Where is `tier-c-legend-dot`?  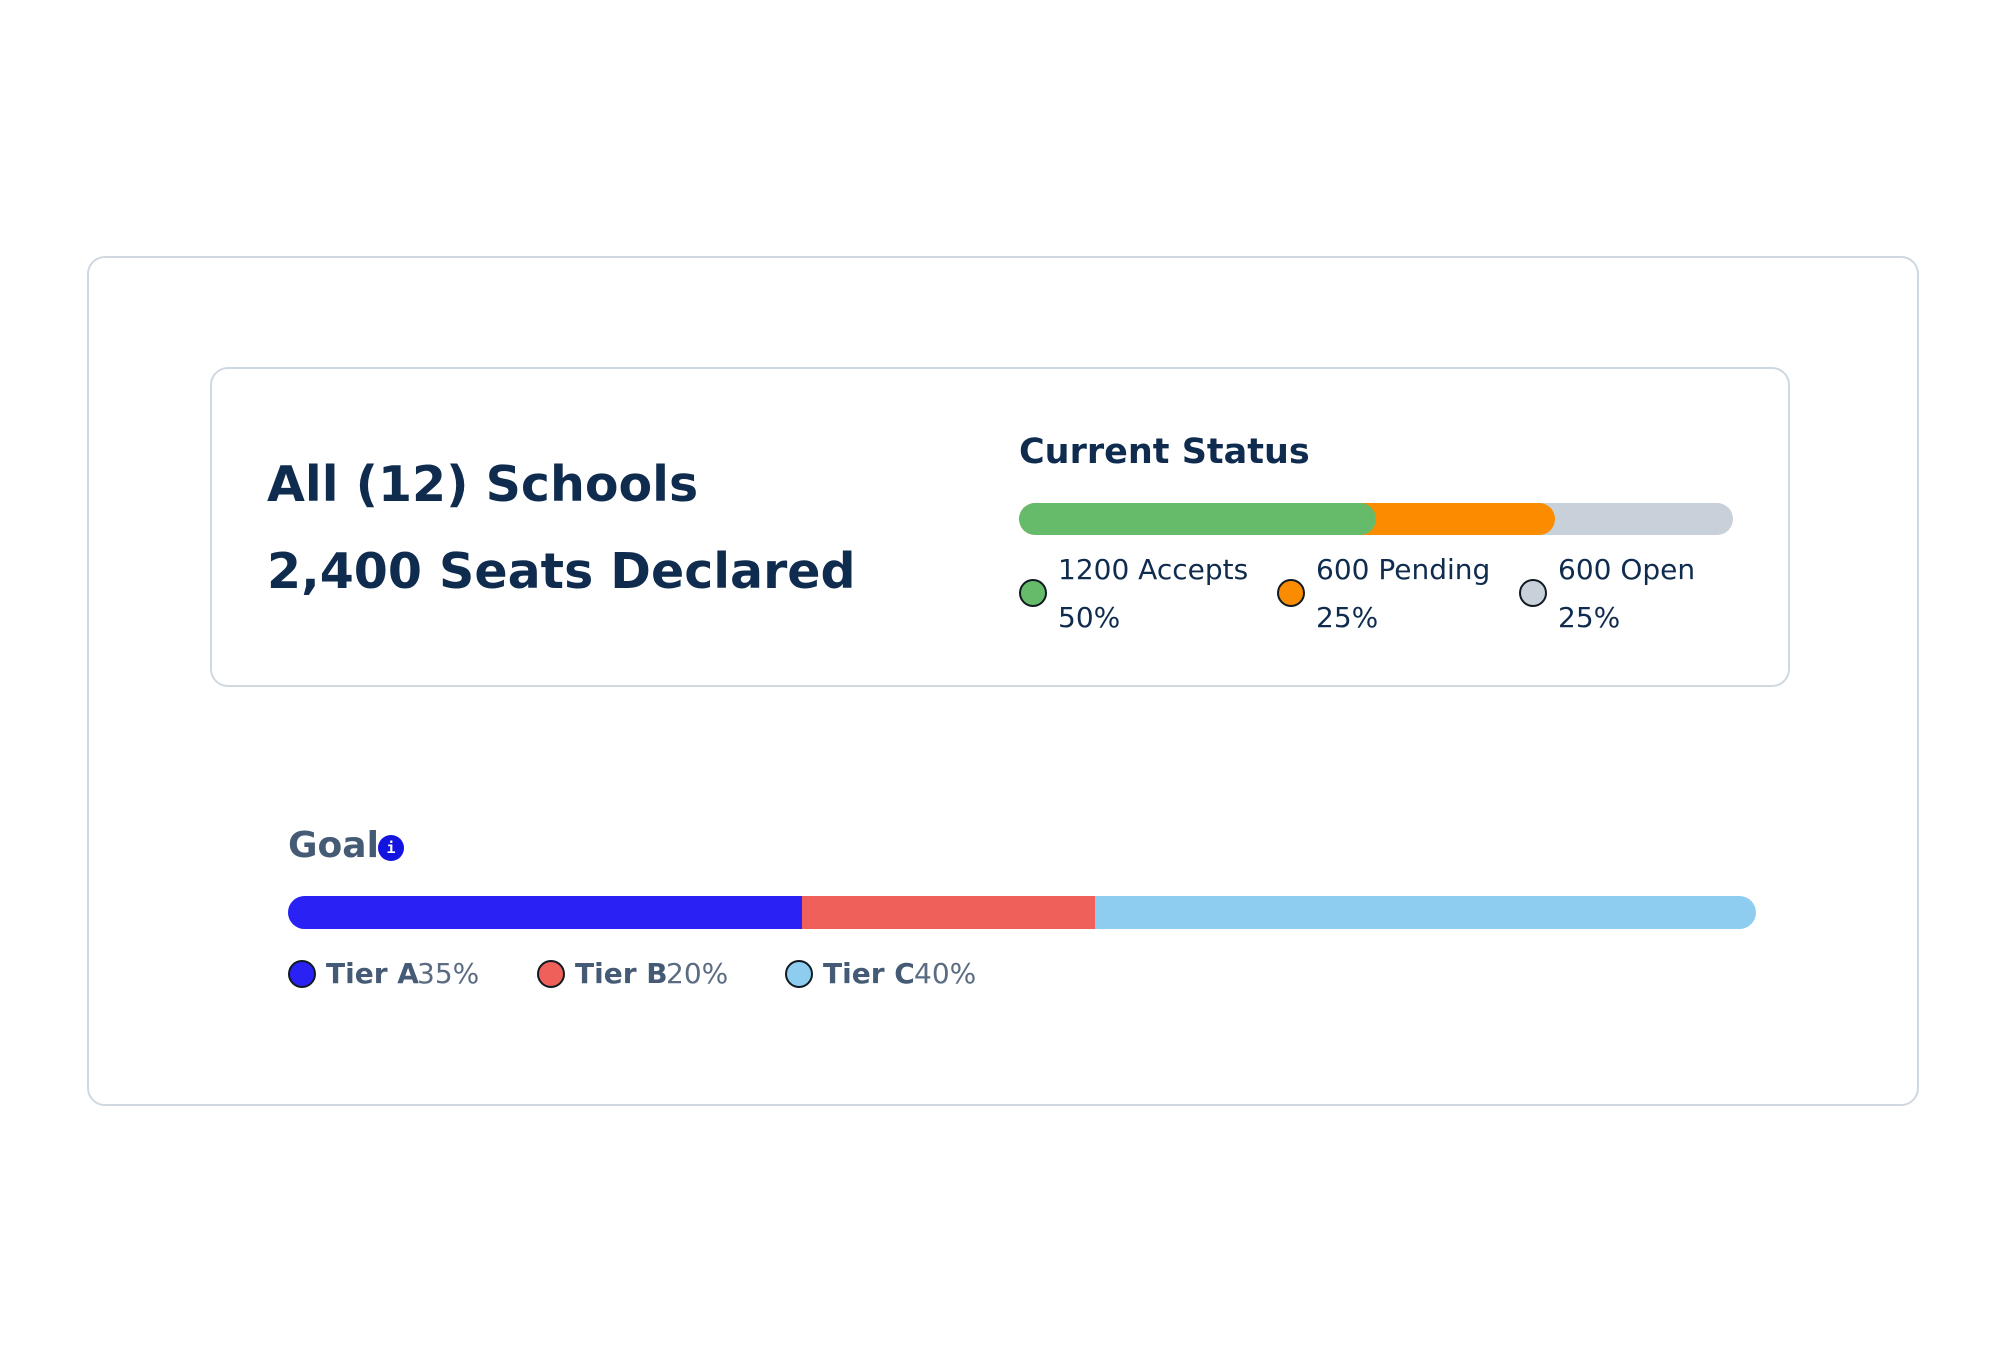 tier-c-legend-dot is located at coordinates (799, 974).